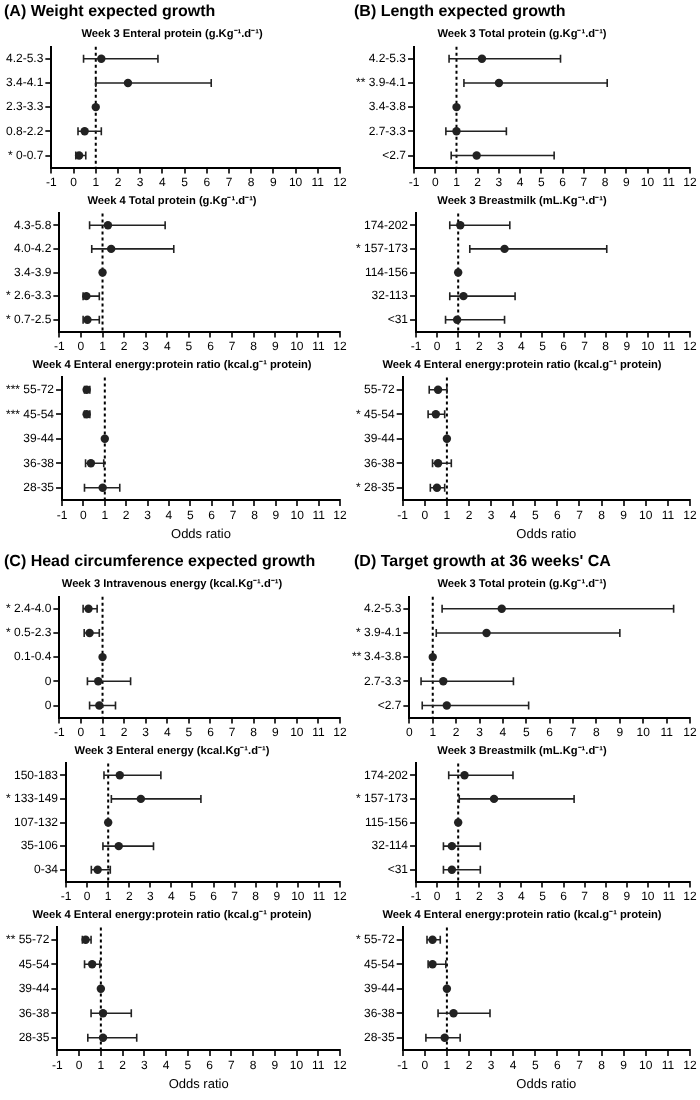 The height and width of the screenshot is (1100, 700). I want to click on chart-title: (D) Target growth at 36 weeks' CA, so click(483, 561).